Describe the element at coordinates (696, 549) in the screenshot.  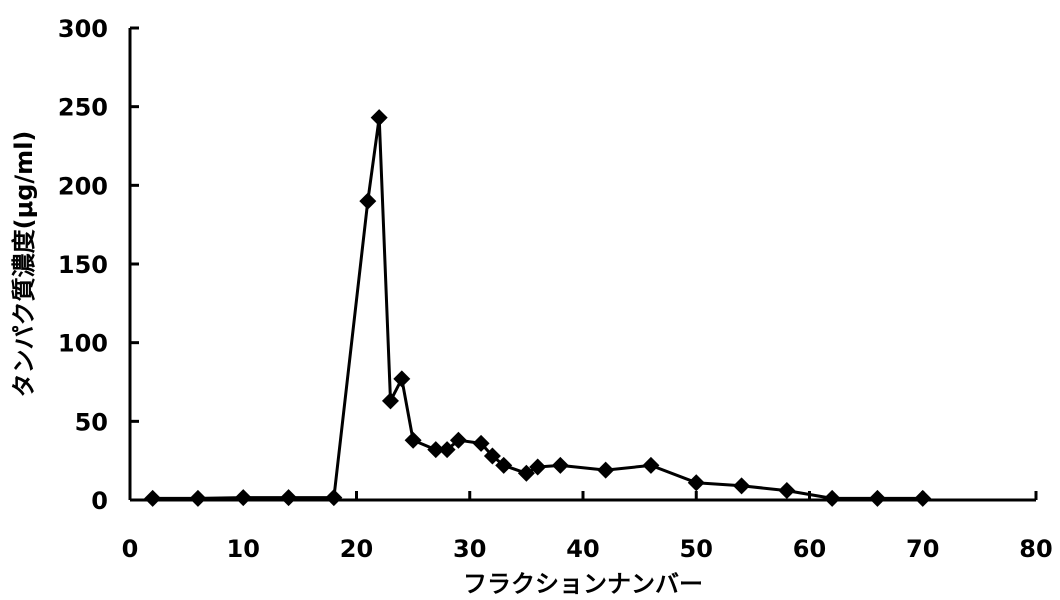
I see `x-tick-label: 50` at that location.